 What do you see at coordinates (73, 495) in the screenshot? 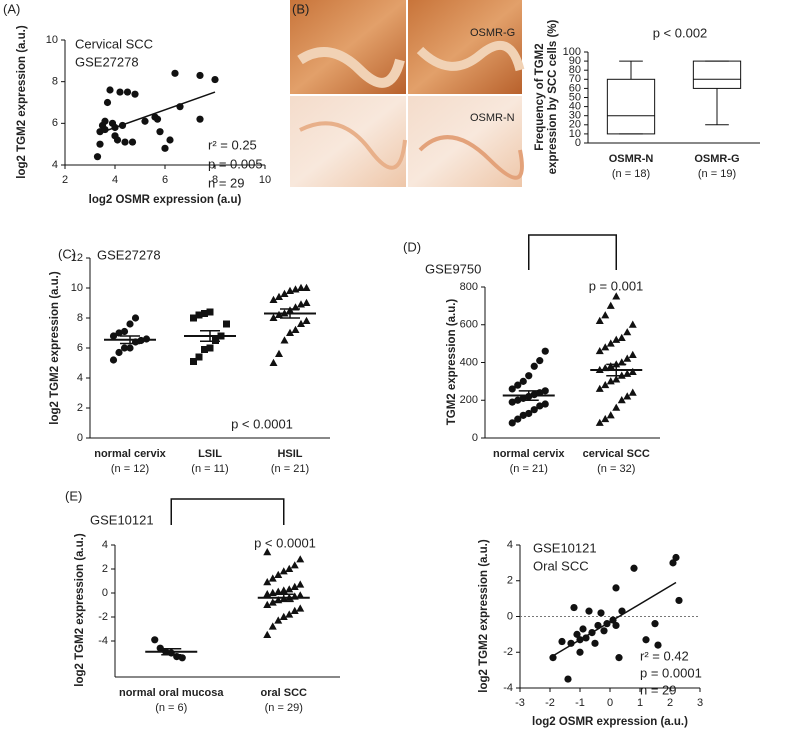
I see `panel-label: (E)` at bounding box center [73, 495].